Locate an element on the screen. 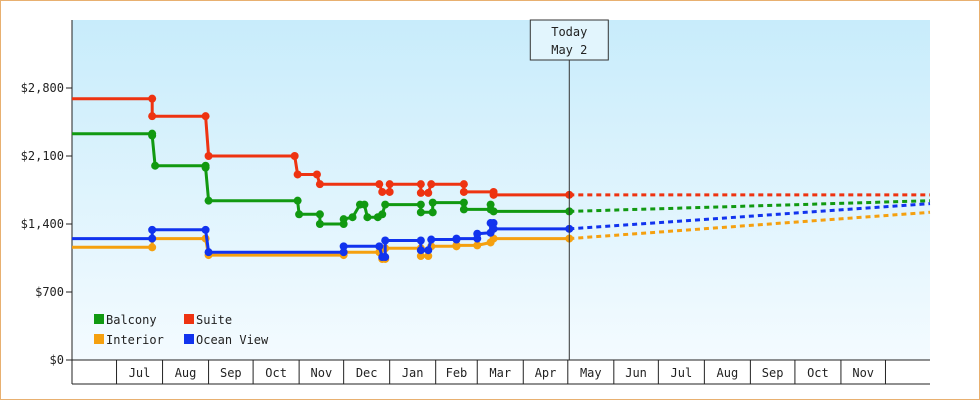 The image size is (980, 400). legend-label: Suite is located at coordinates (214, 320).